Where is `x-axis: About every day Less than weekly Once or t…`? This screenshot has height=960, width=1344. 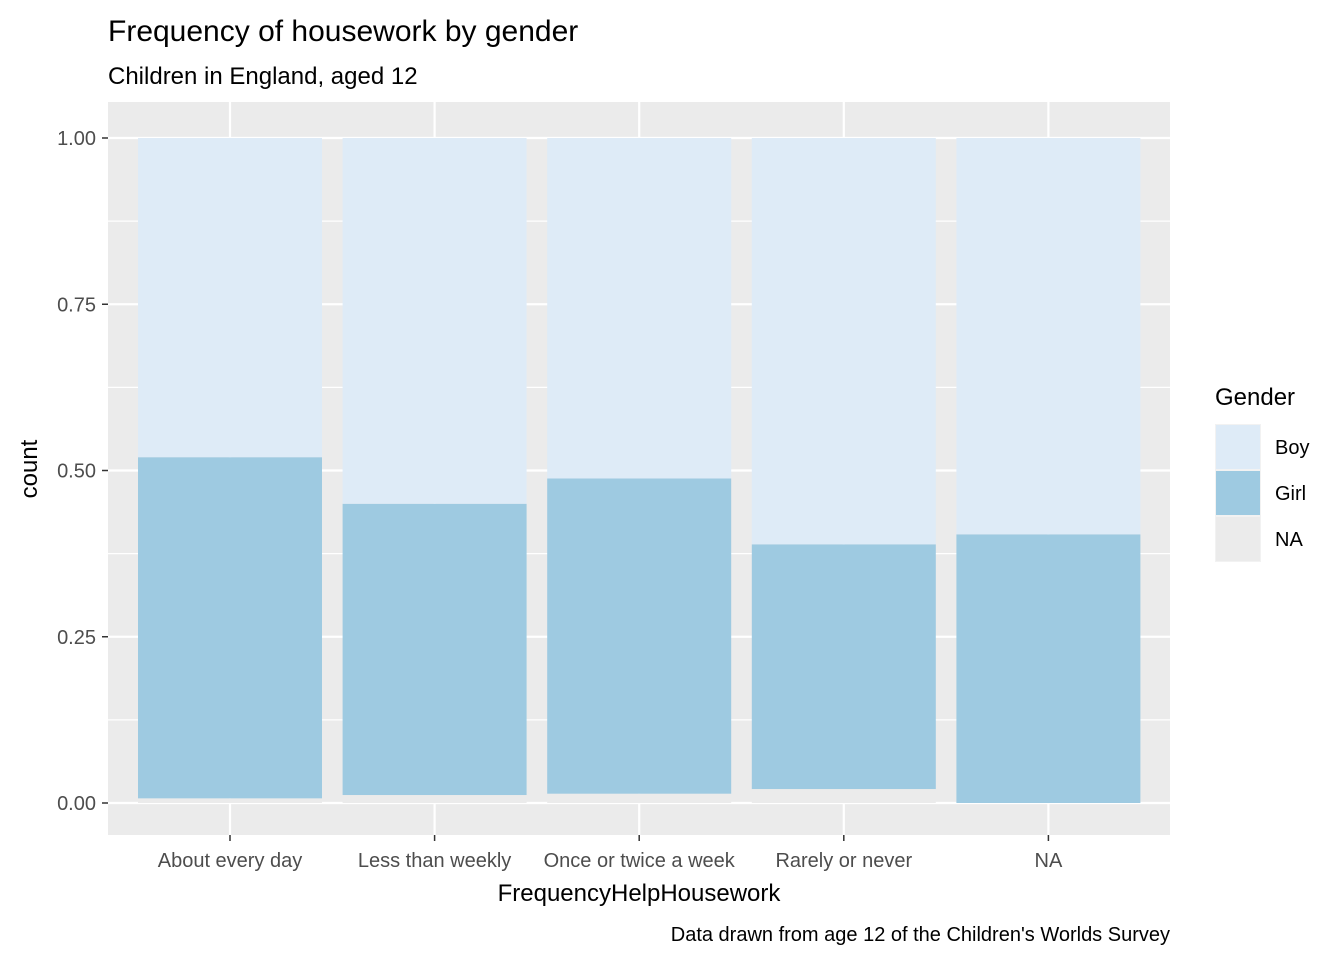
x-axis: About every day Less than weekly Once or t… is located at coordinates (610, 853).